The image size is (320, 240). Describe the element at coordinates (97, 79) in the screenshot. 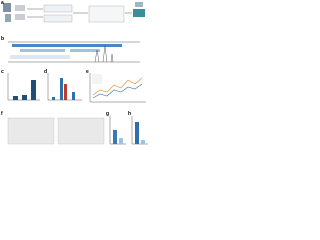

I see `legend` at that location.